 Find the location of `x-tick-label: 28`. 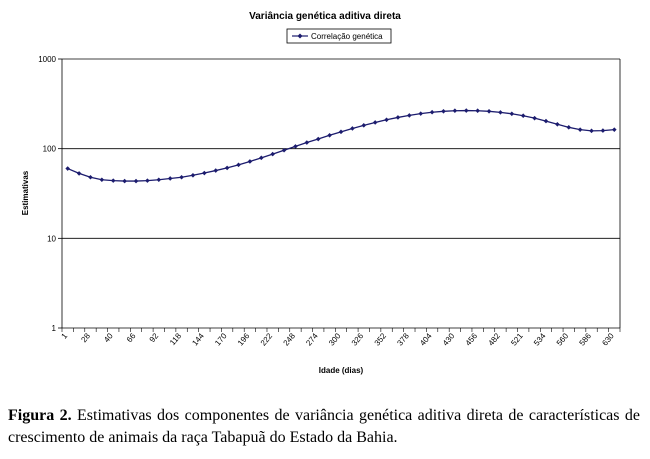

x-tick-label: 28 is located at coordinates (85, 337).